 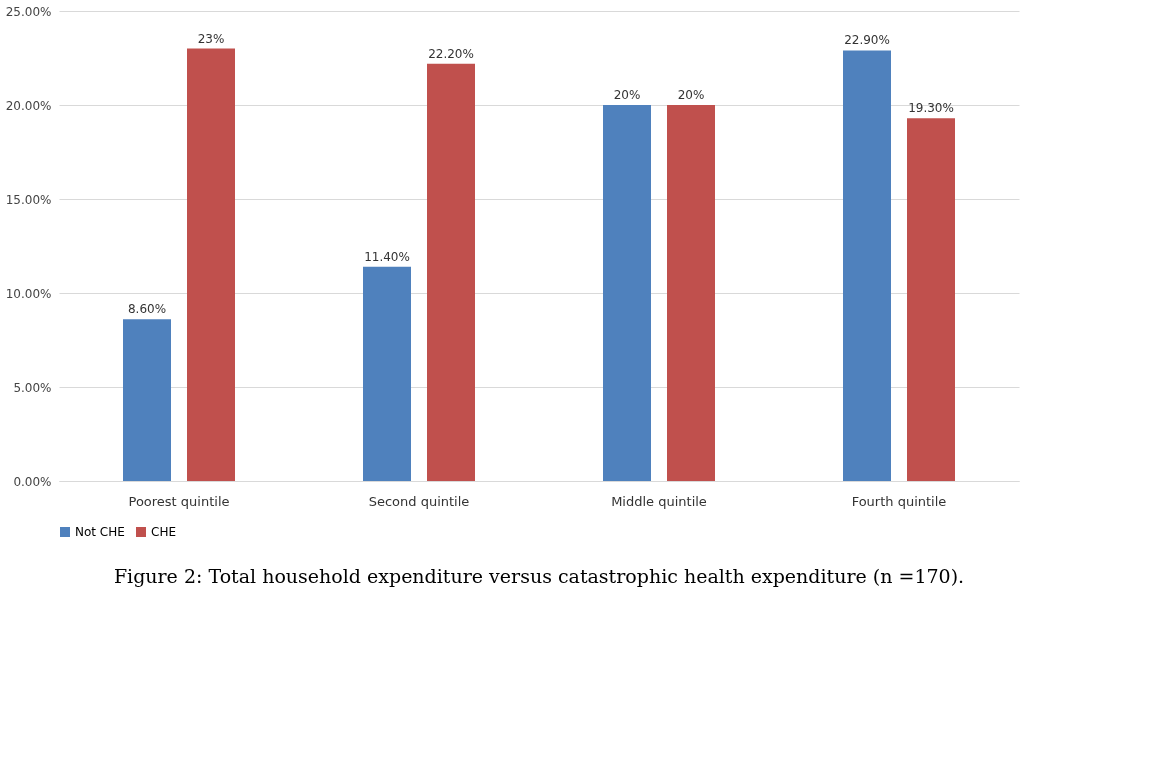 I want to click on y-tick-label: 10.00%, so click(x=28, y=293).